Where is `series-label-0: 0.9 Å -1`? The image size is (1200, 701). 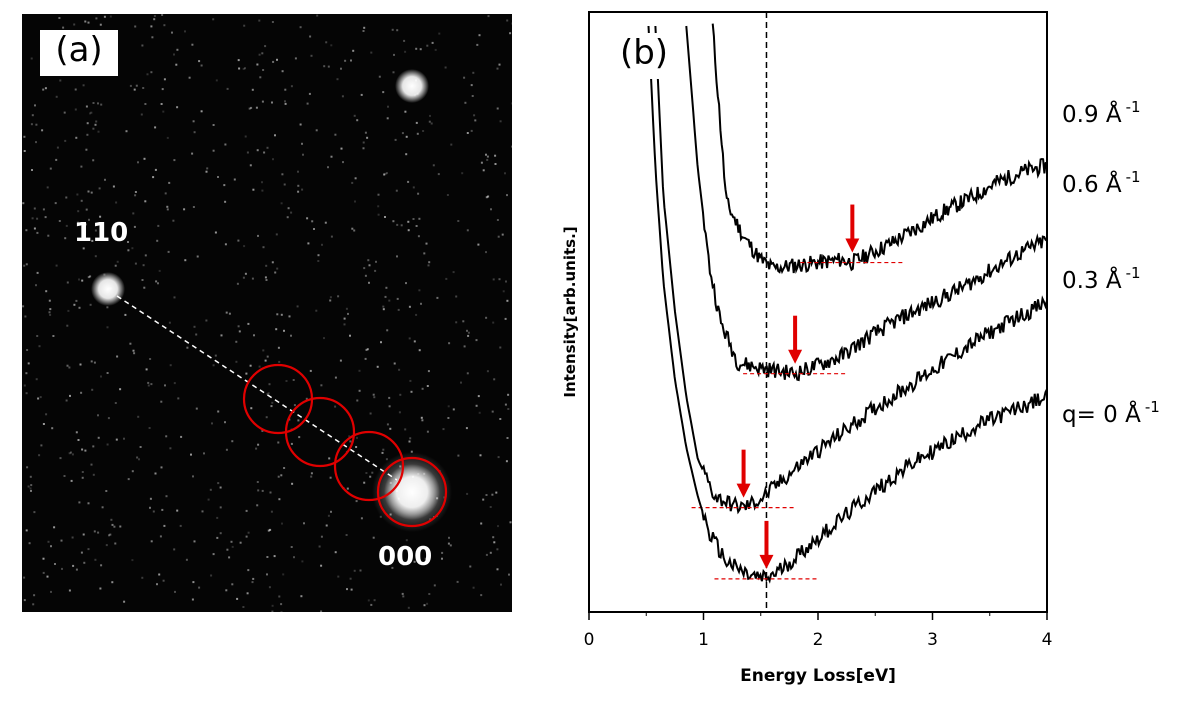
series-label-0: 0.9 Å -1 is located at coordinates (1101, 113).